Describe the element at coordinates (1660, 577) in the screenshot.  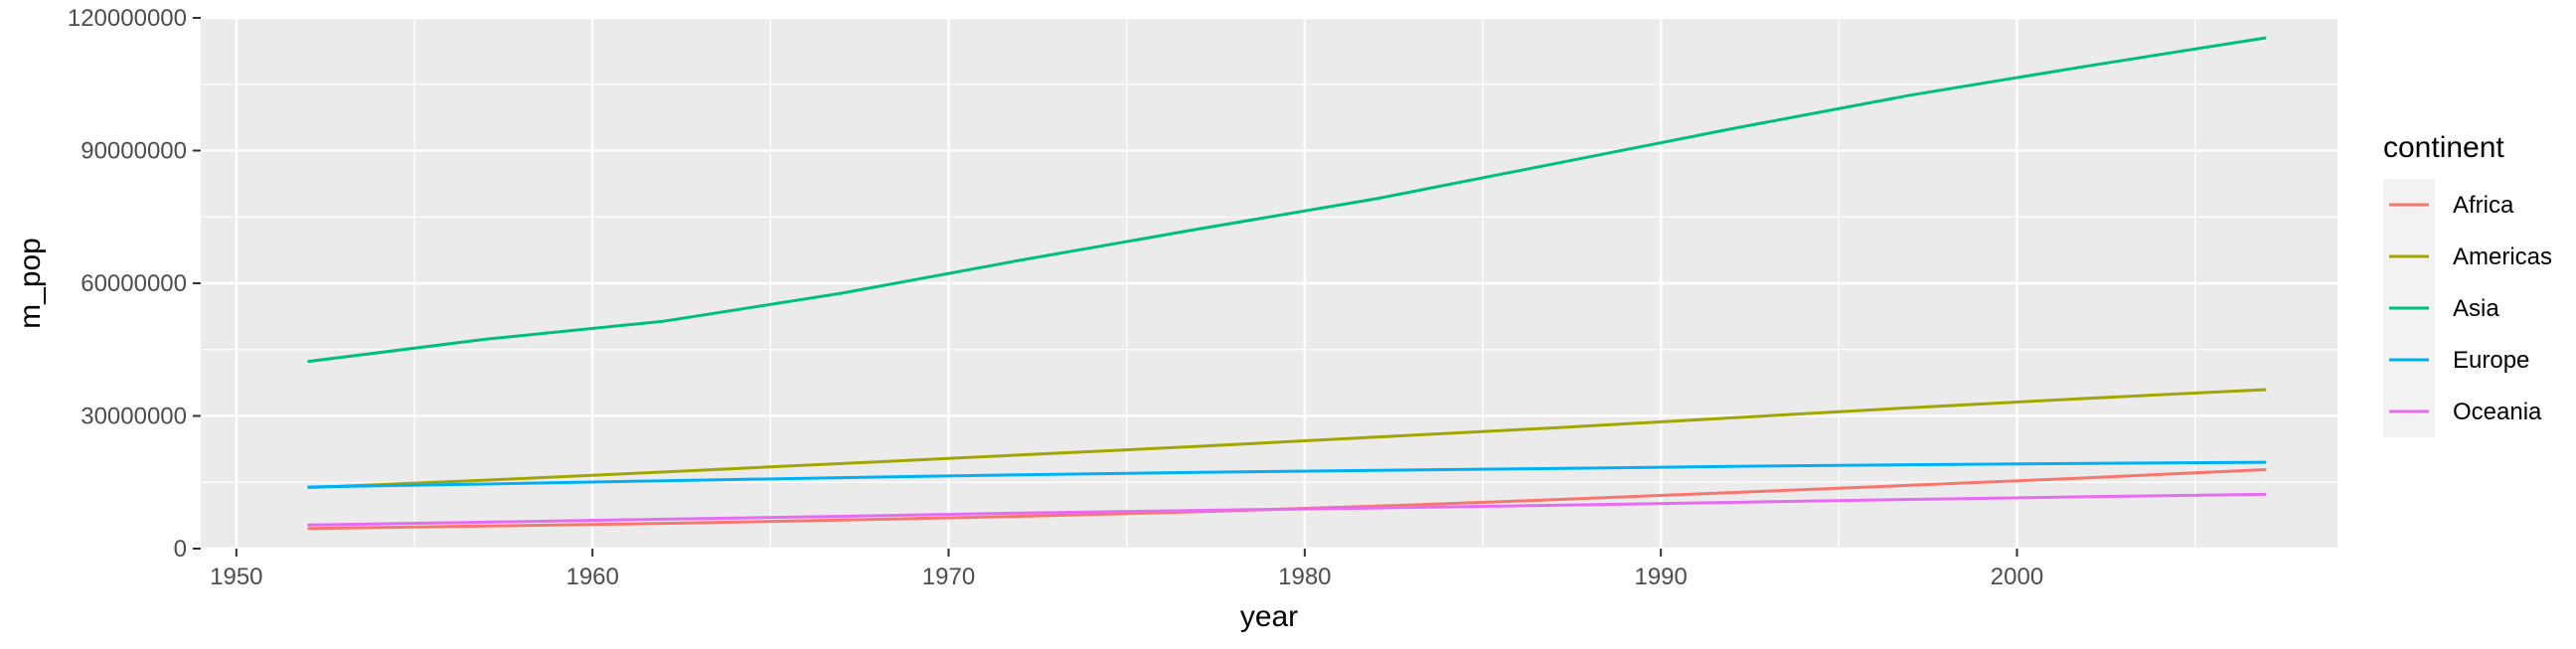
I see `x-tick-label: 1990` at that location.